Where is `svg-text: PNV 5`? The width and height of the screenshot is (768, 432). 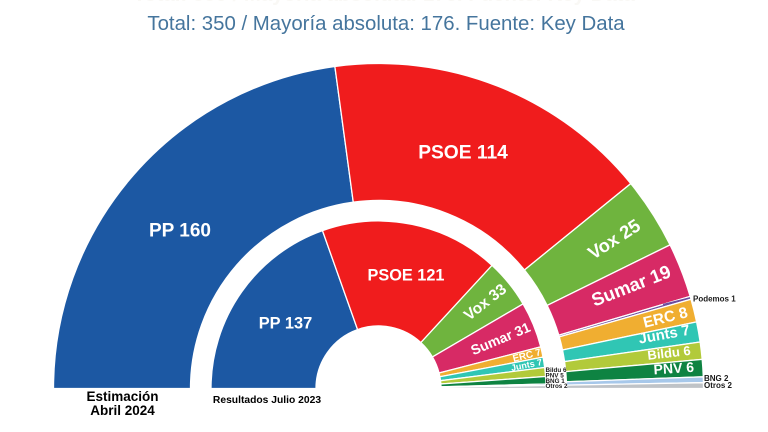 svg-text: PNV 5 is located at coordinates (555, 375).